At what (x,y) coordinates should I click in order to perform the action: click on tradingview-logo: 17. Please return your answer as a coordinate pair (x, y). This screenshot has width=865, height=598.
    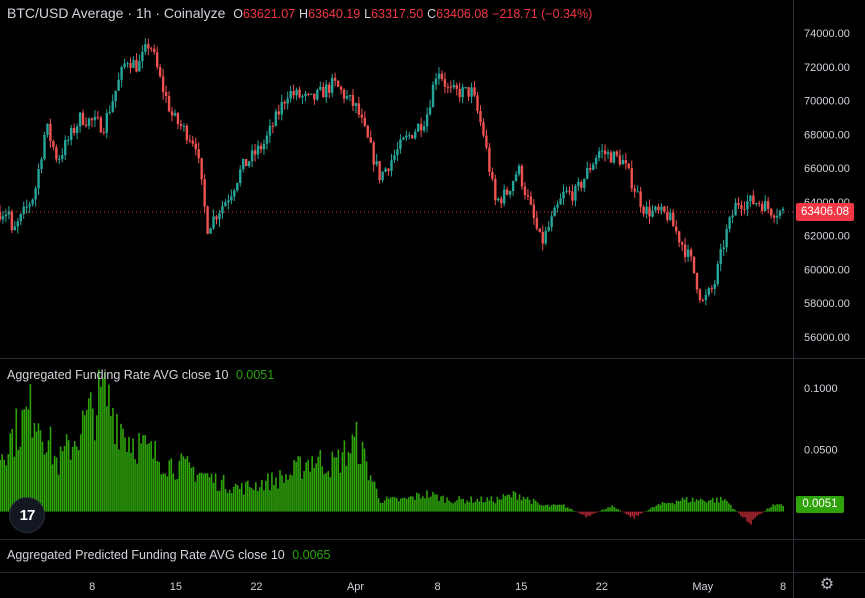
    Looking at the image, I should click on (27, 515).